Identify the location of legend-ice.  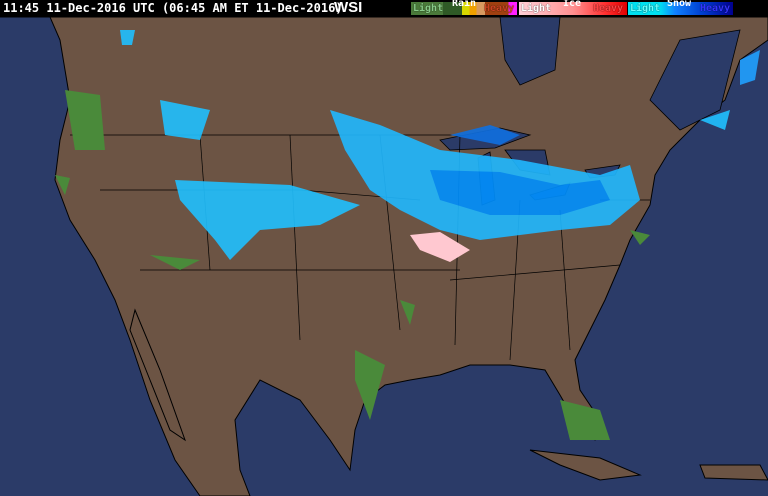
(573, 8).